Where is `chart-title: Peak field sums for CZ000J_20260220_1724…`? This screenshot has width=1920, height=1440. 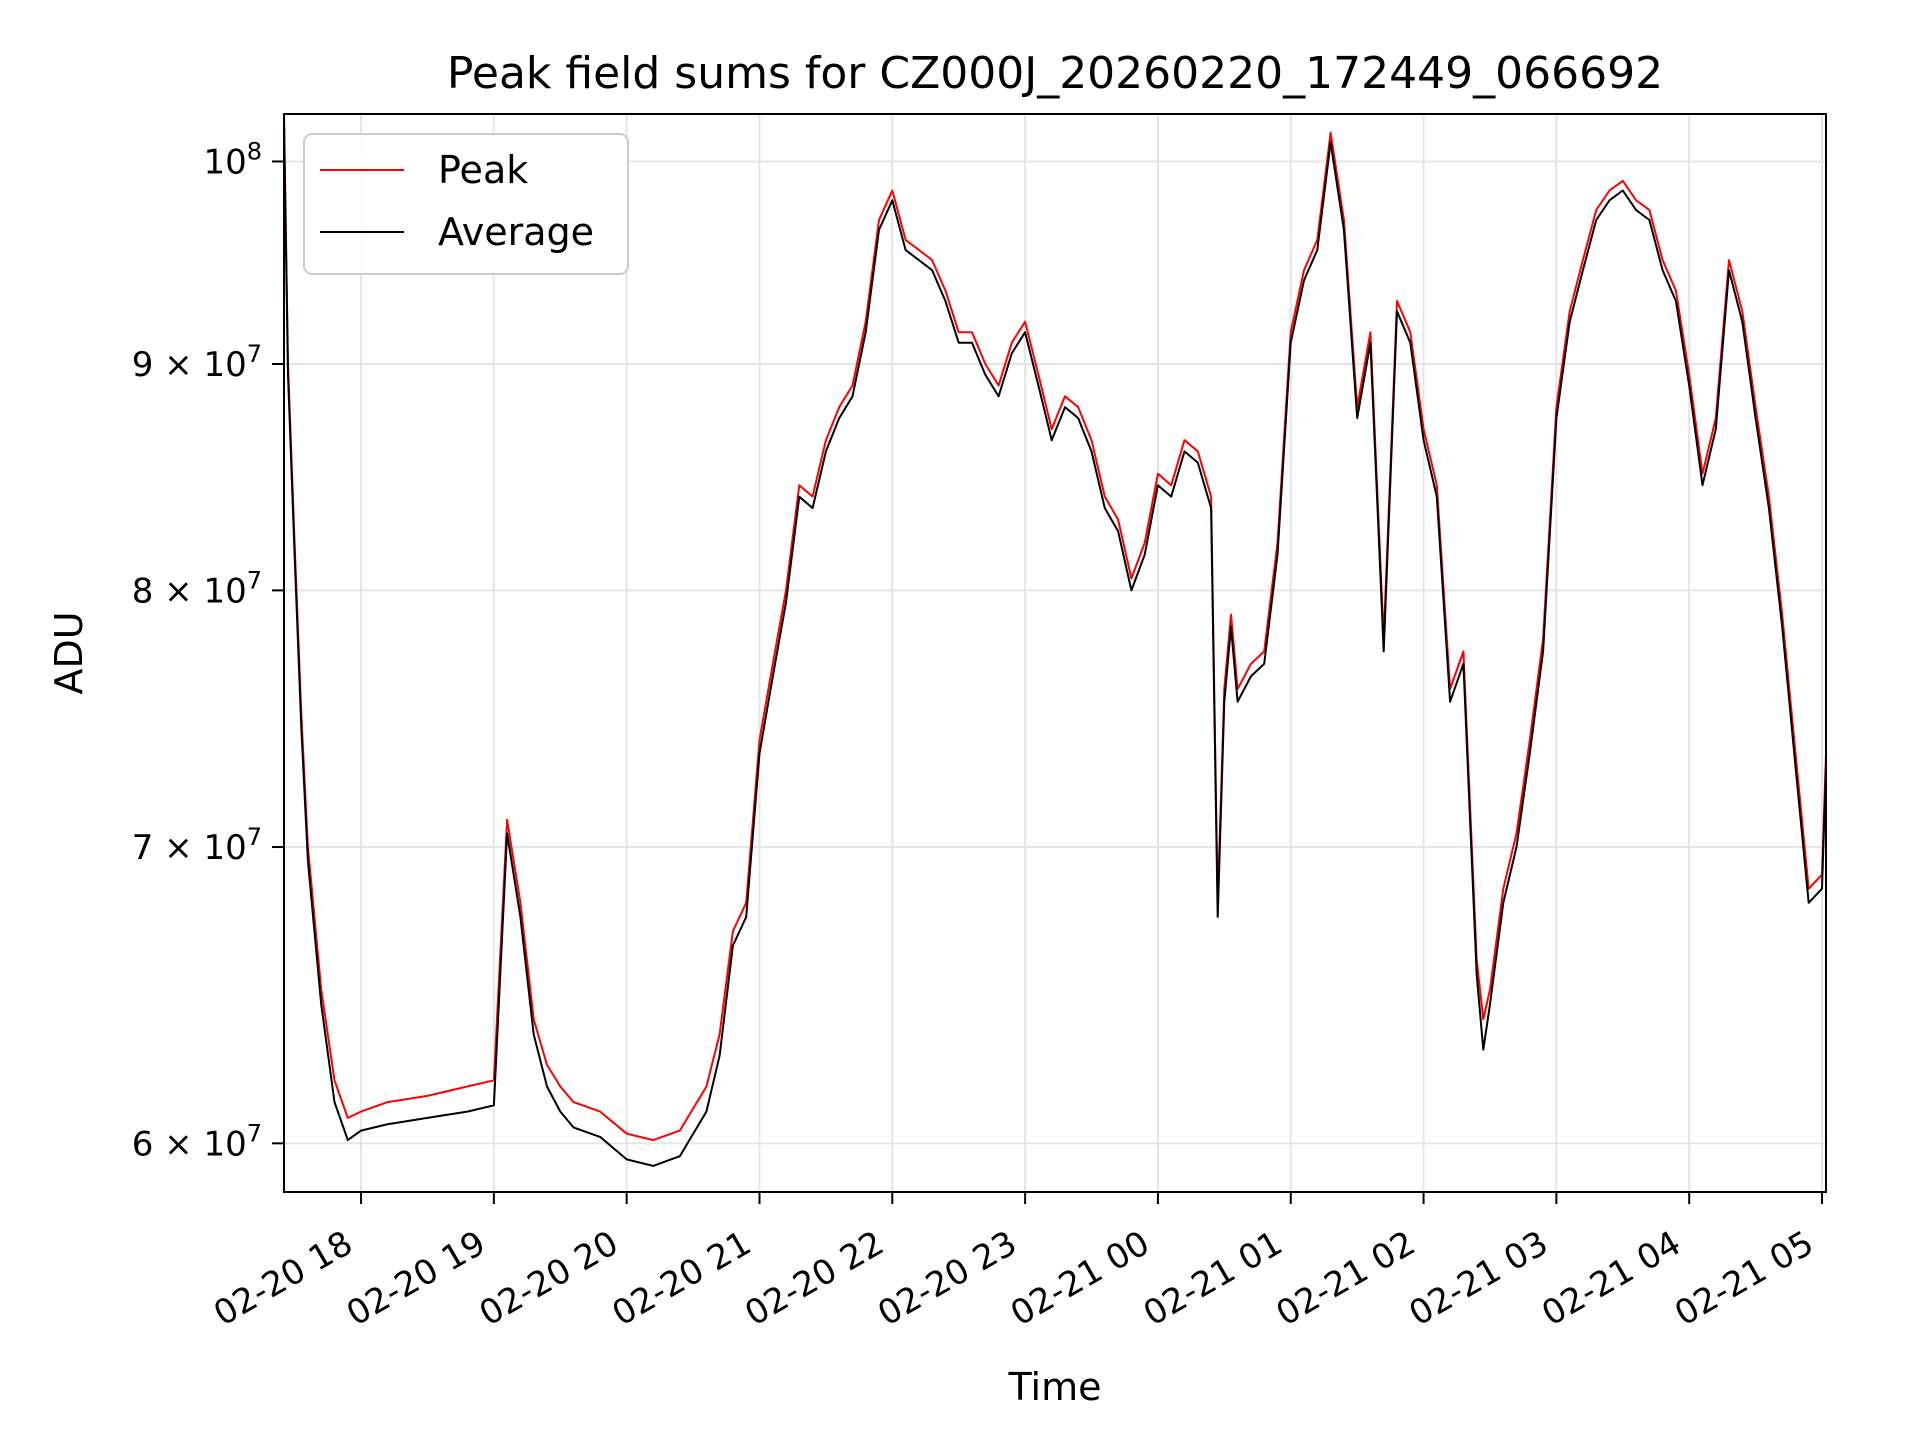
chart-title: Peak field sums for CZ000J_20260220_1724… is located at coordinates (1055, 73).